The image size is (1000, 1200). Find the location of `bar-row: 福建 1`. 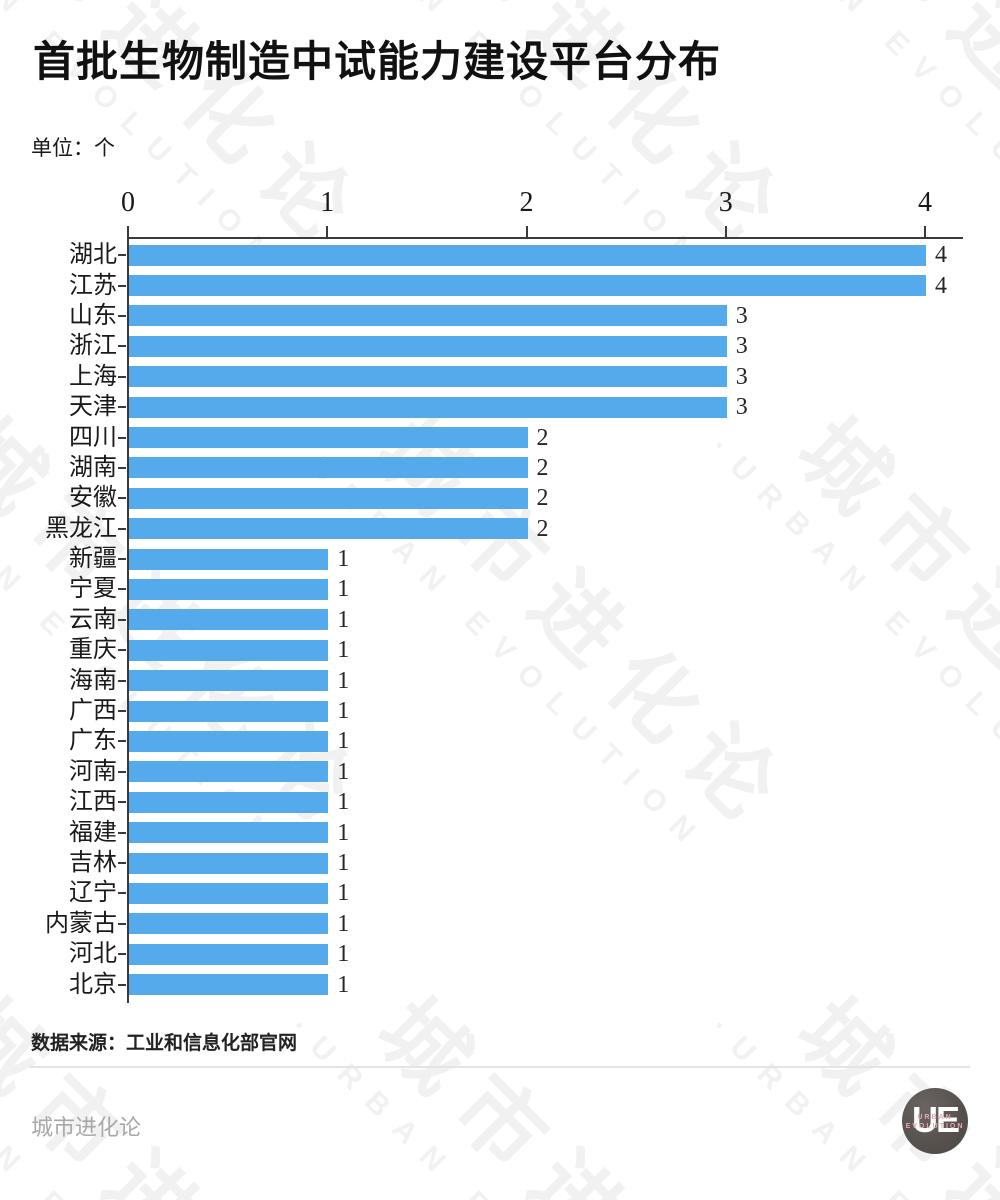

bar-row: 福建 1 is located at coordinates (500, 832).